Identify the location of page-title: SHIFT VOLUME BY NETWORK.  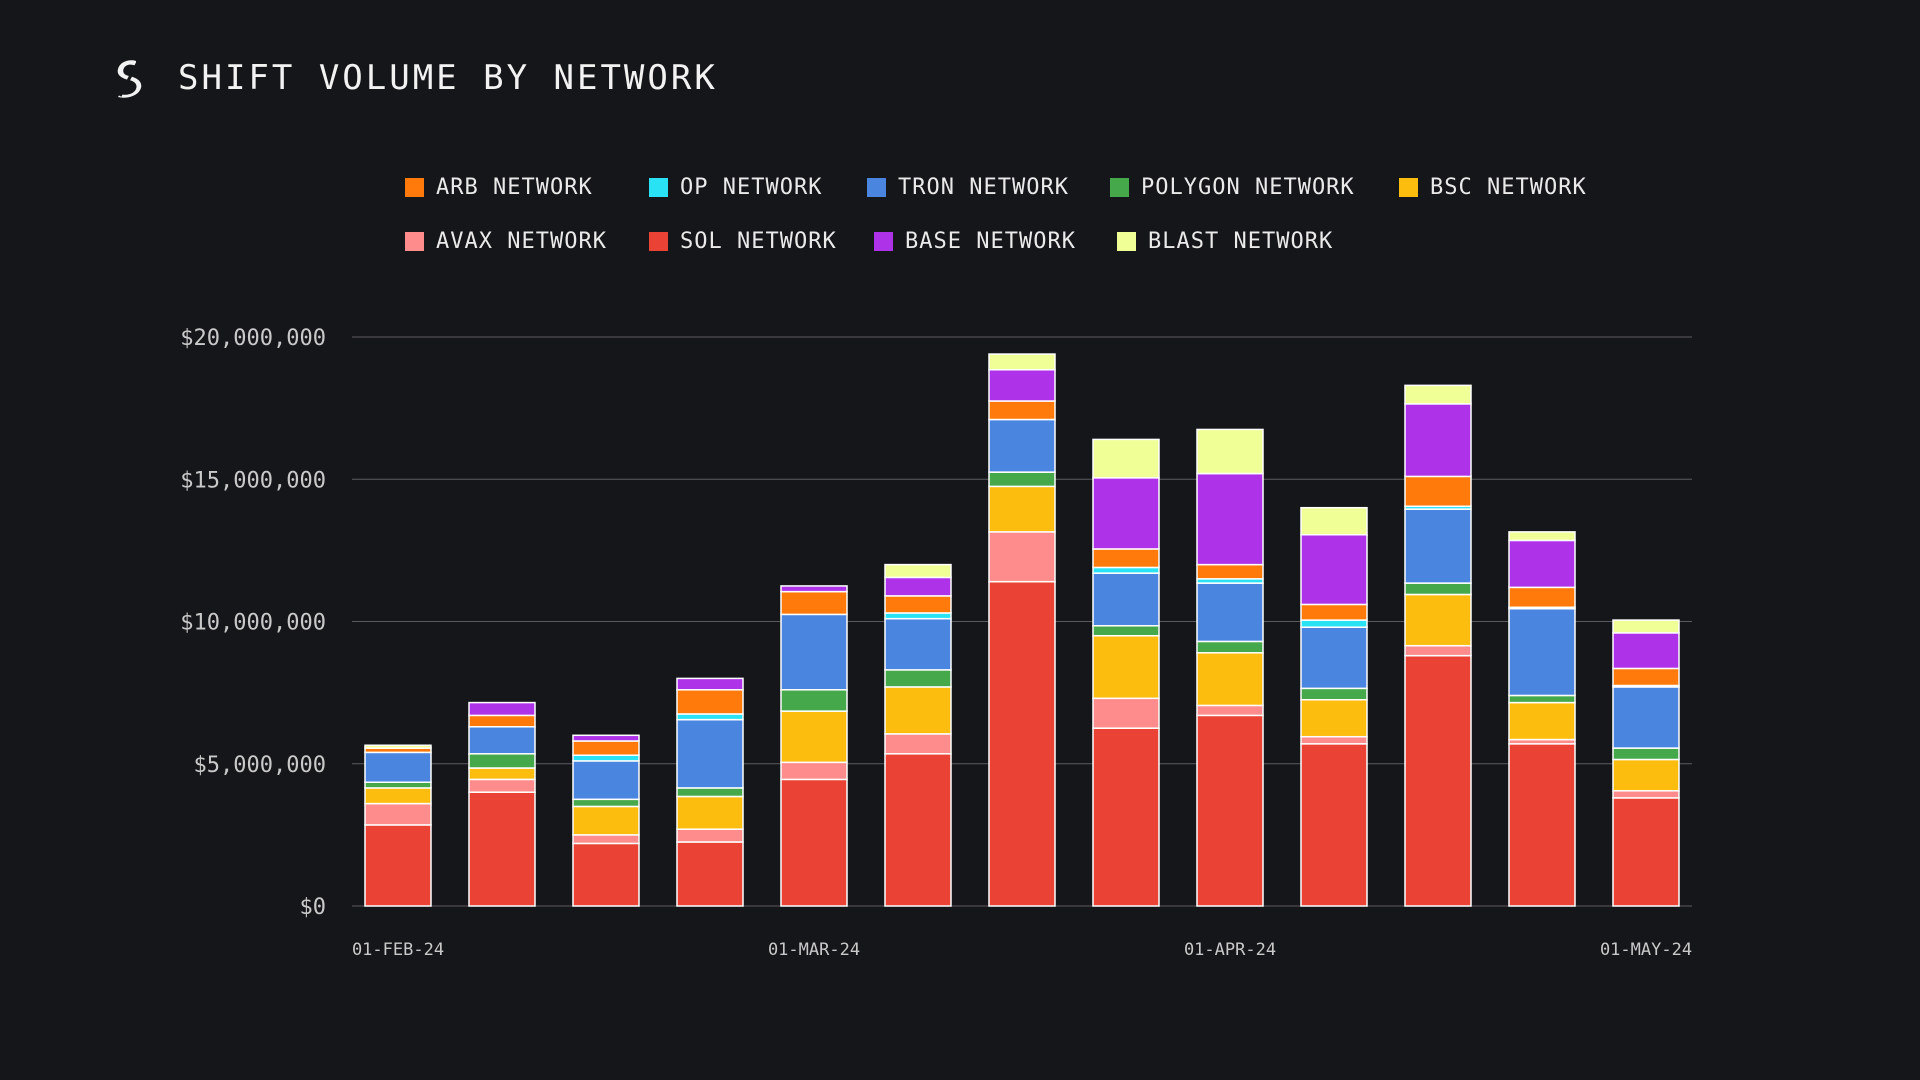
(448, 78).